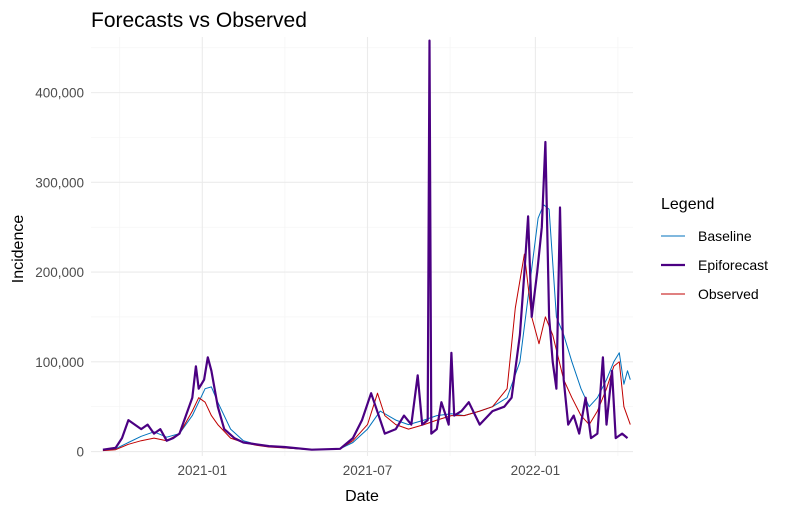  I want to click on x-tick-label: 2021-07, so click(368, 470).